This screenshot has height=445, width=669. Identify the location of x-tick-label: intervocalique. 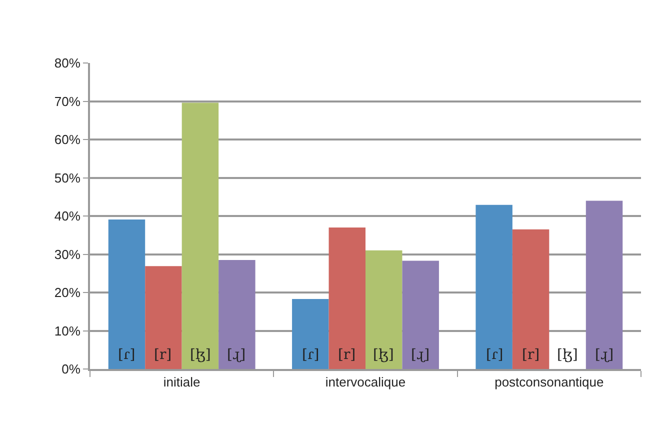
(365, 382).